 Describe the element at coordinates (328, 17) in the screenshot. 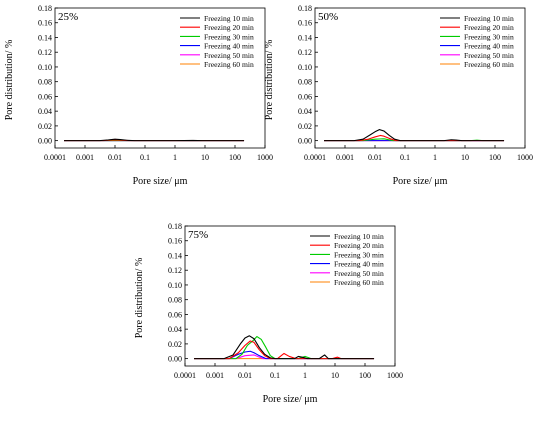

I see `panel-title: 50%` at that location.